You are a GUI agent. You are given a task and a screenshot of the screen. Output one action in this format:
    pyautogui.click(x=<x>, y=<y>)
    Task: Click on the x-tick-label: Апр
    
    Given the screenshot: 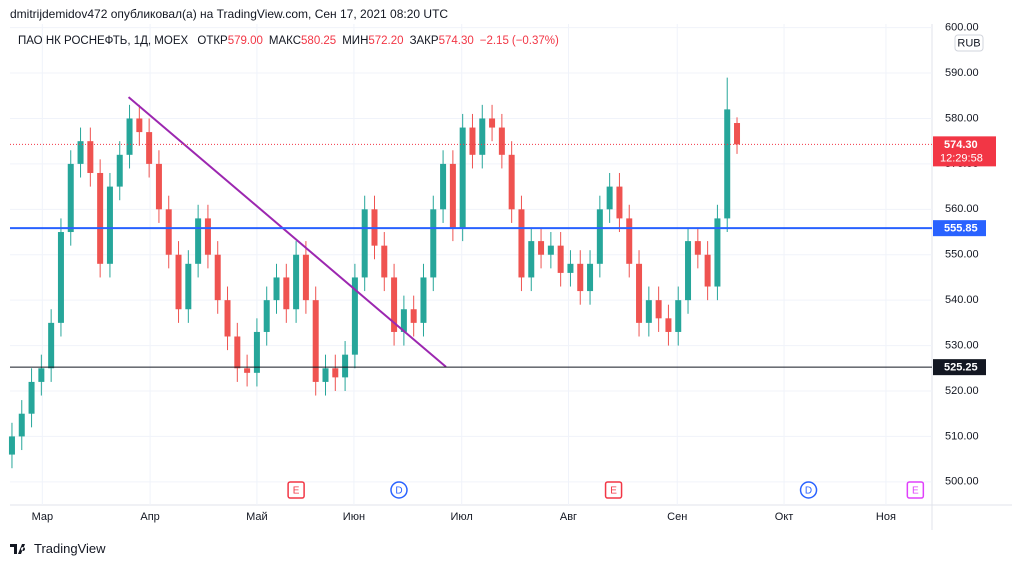 What is the action you would take?
    pyautogui.click(x=149, y=517)
    